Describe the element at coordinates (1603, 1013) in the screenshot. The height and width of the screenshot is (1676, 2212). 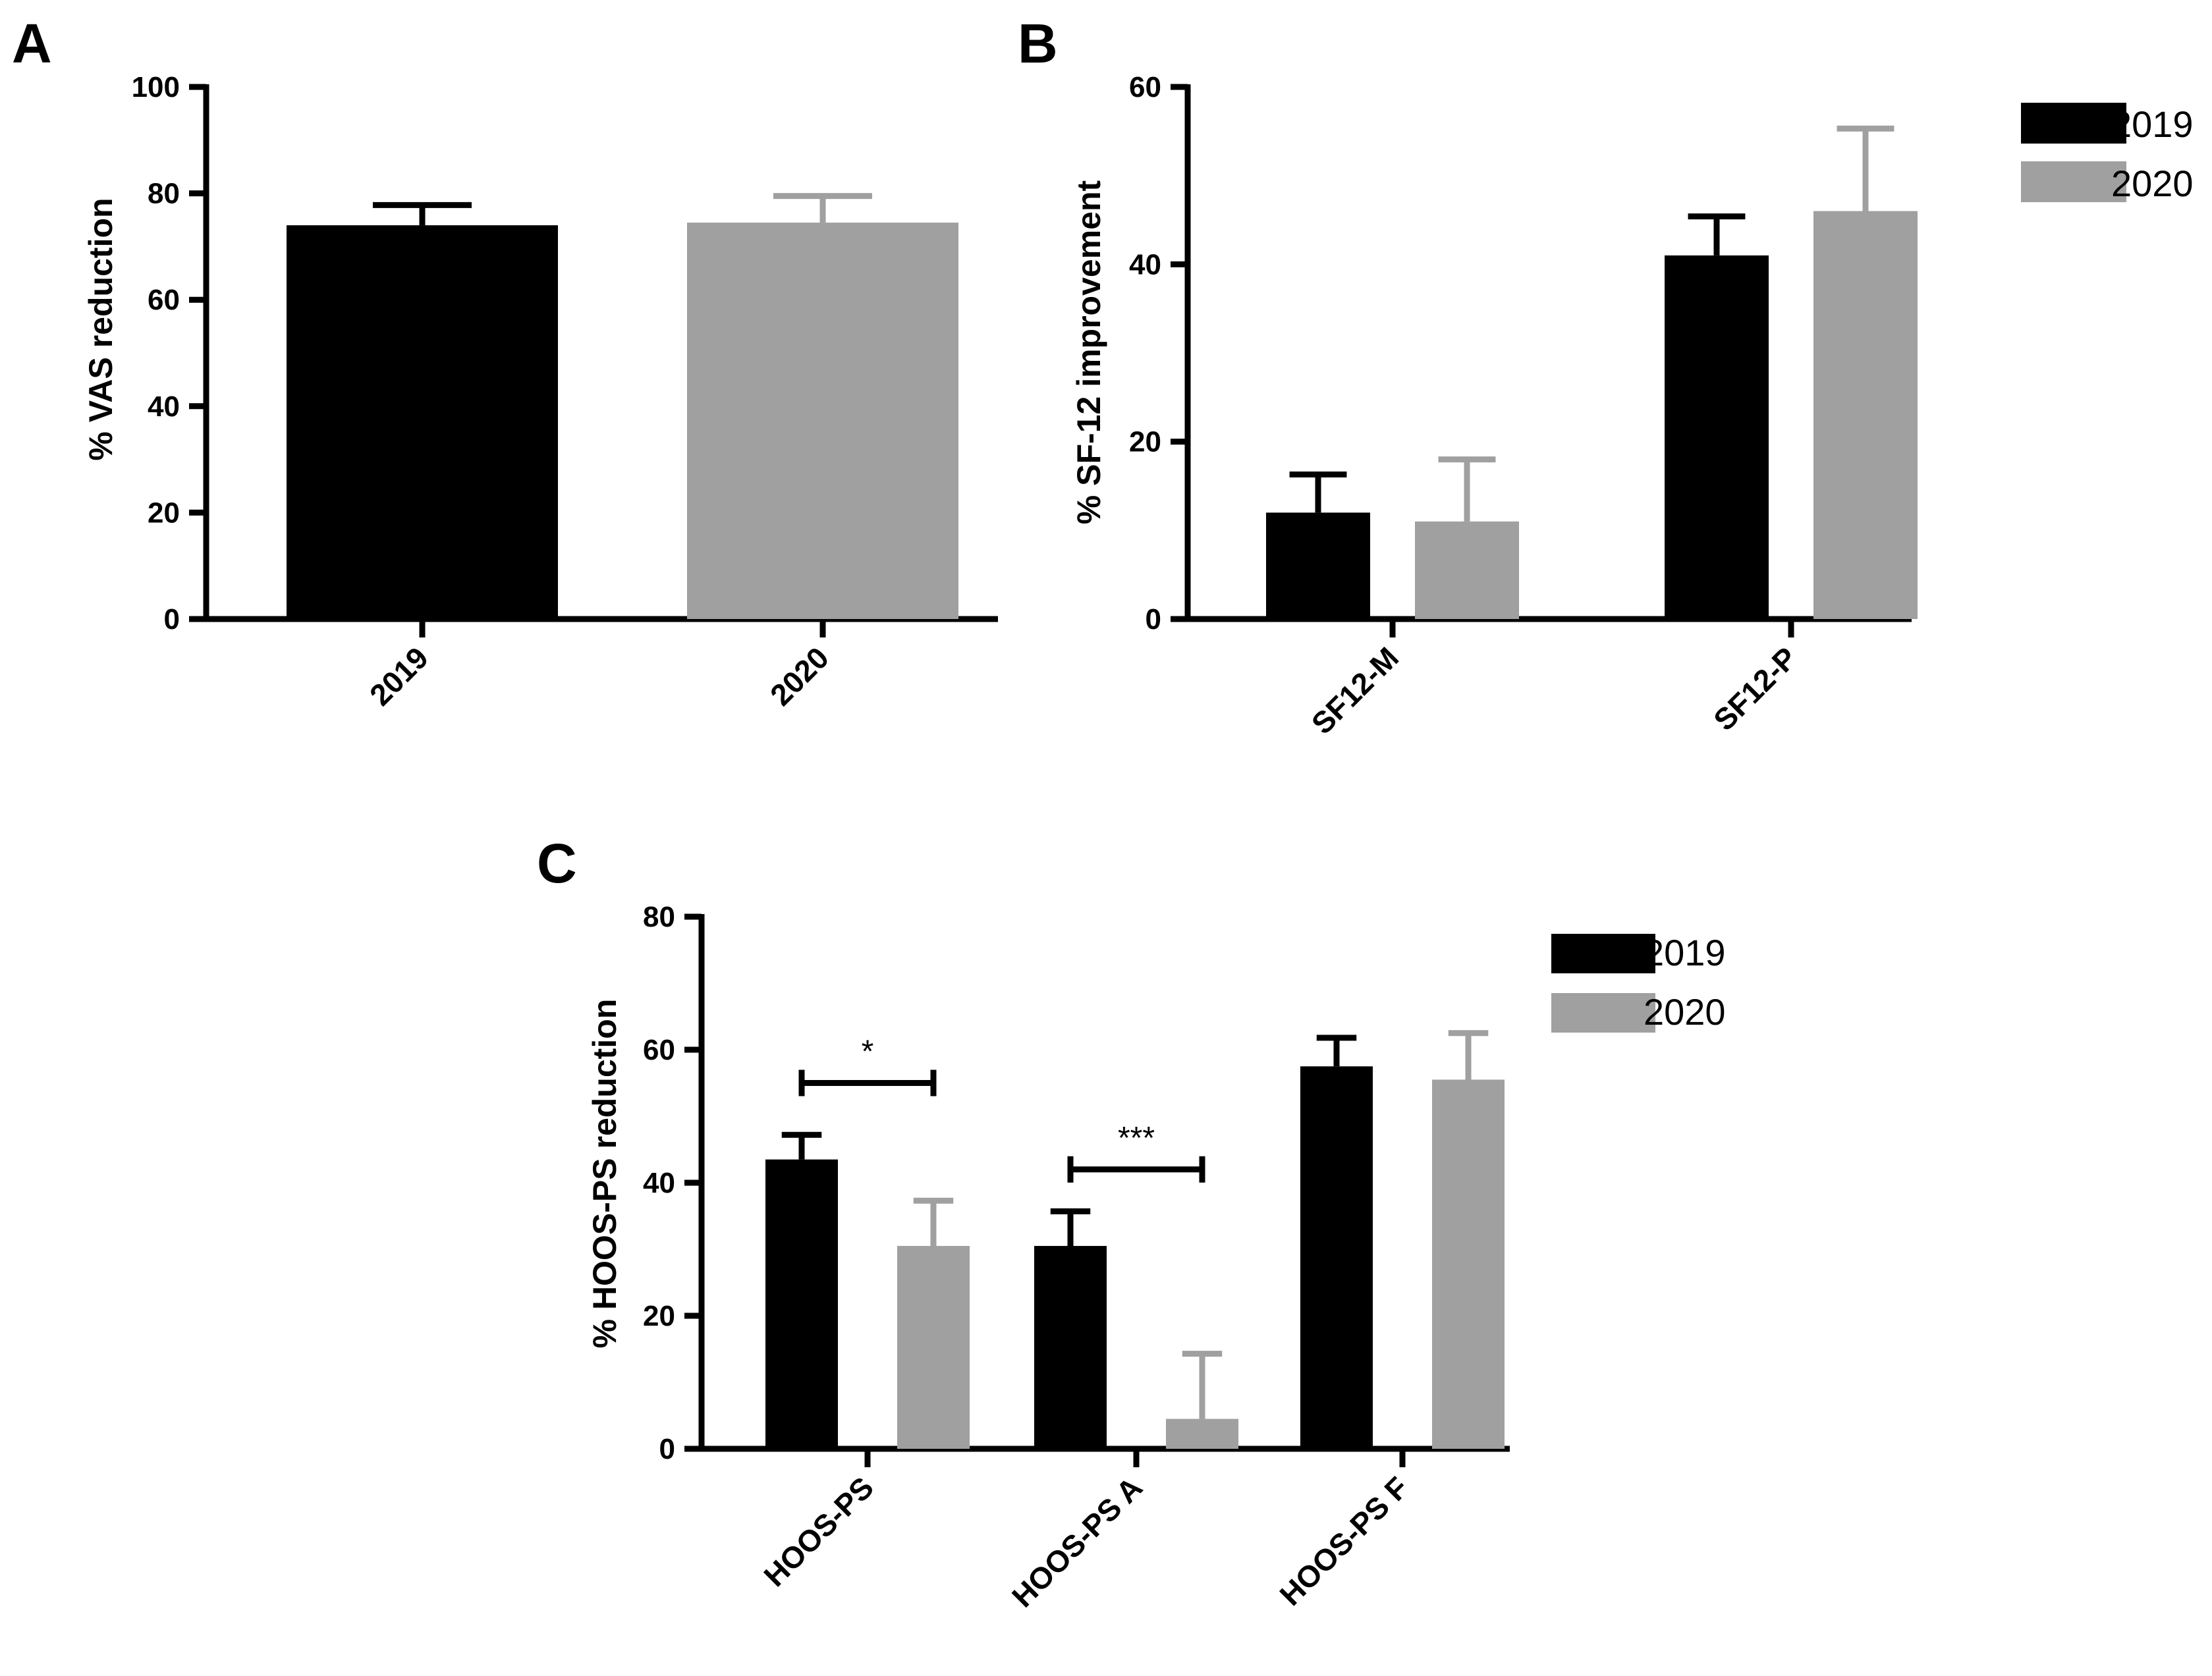
I see `panel-c-legend-swatch-2020` at that location.